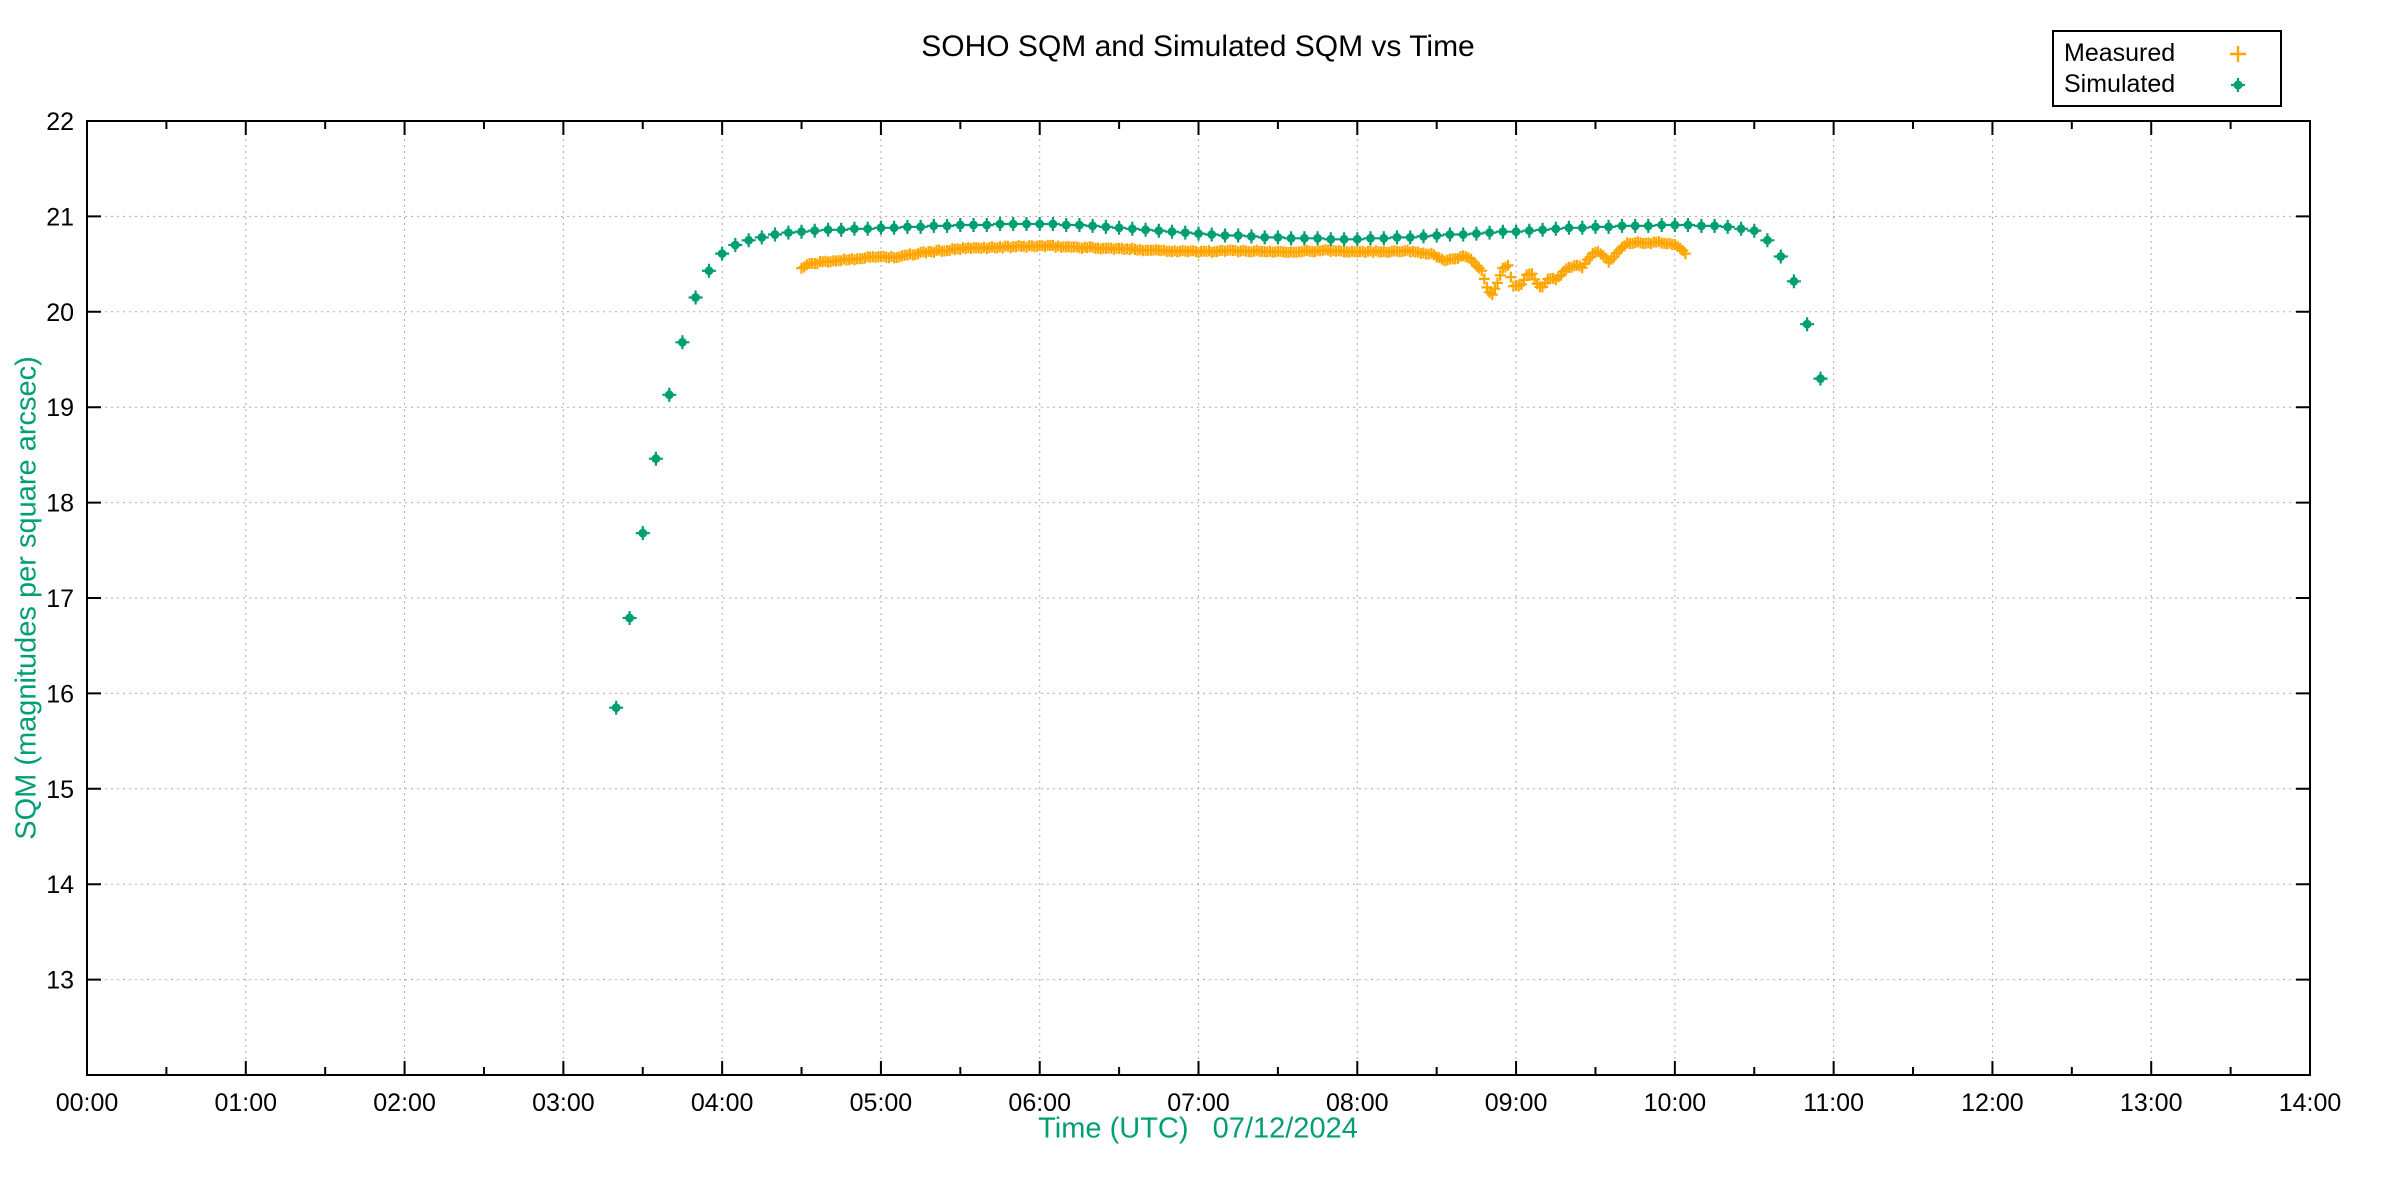 The height and width of the screenshot is (1200, 2400). What do you see at coordinates (60, 694) in the screenshot?
I see `y-tick-label: 16` at bounding box center [60, 694].